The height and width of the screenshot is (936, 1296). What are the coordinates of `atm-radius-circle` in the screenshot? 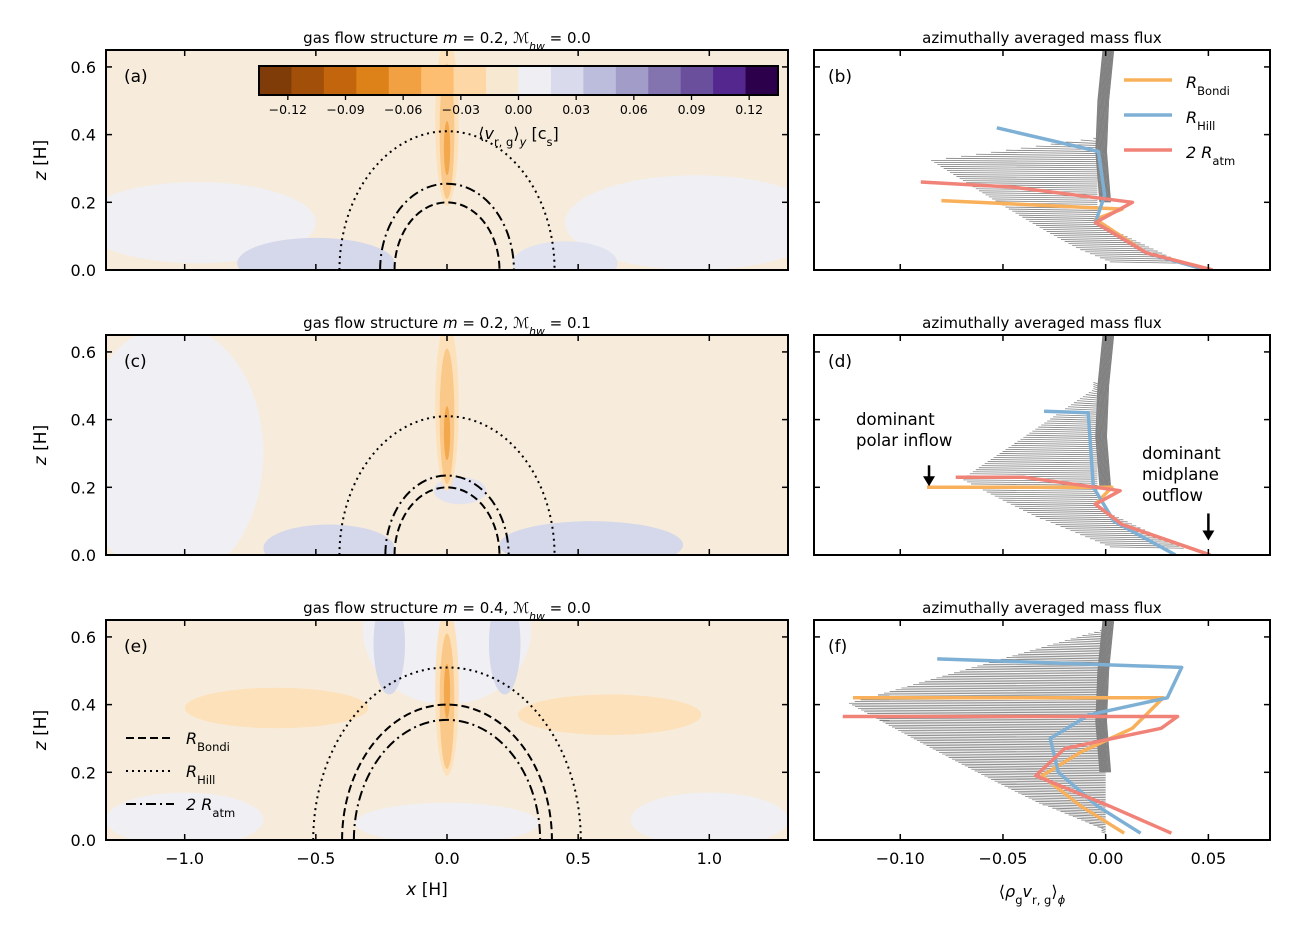 It's located at (447, 227).